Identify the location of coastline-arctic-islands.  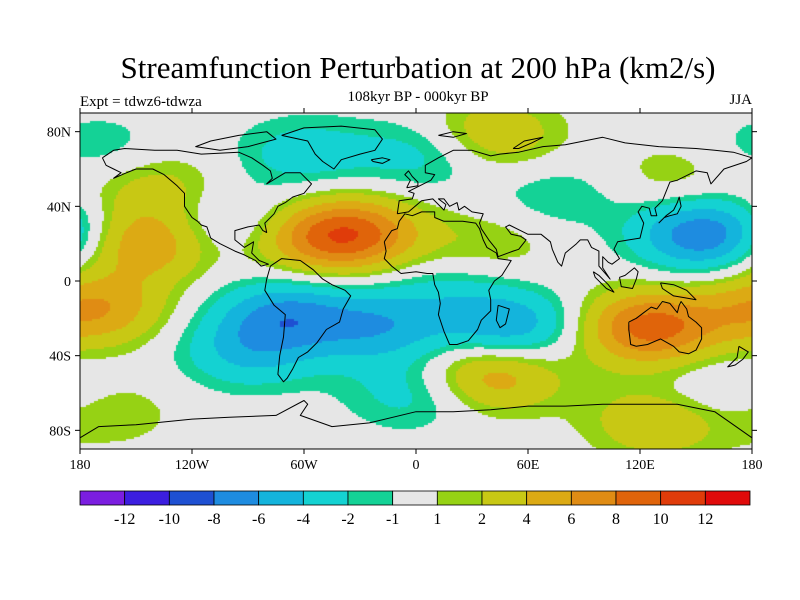
(236, 141).